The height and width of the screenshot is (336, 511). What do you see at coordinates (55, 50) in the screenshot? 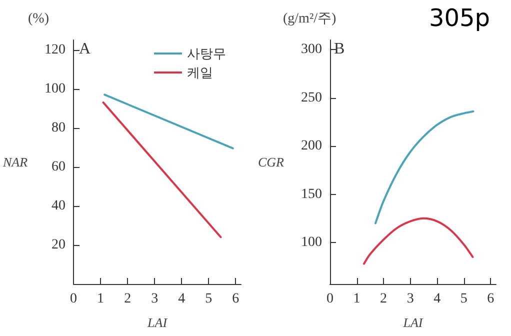
I see `y-tick-label: 120` at bounding box center [55, 50].